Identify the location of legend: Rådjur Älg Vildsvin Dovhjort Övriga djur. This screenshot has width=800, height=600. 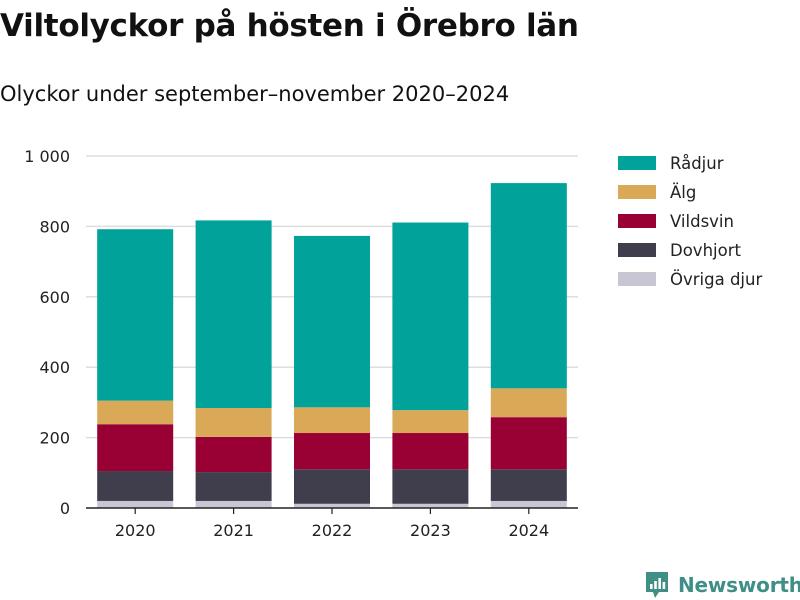
(690, 221).